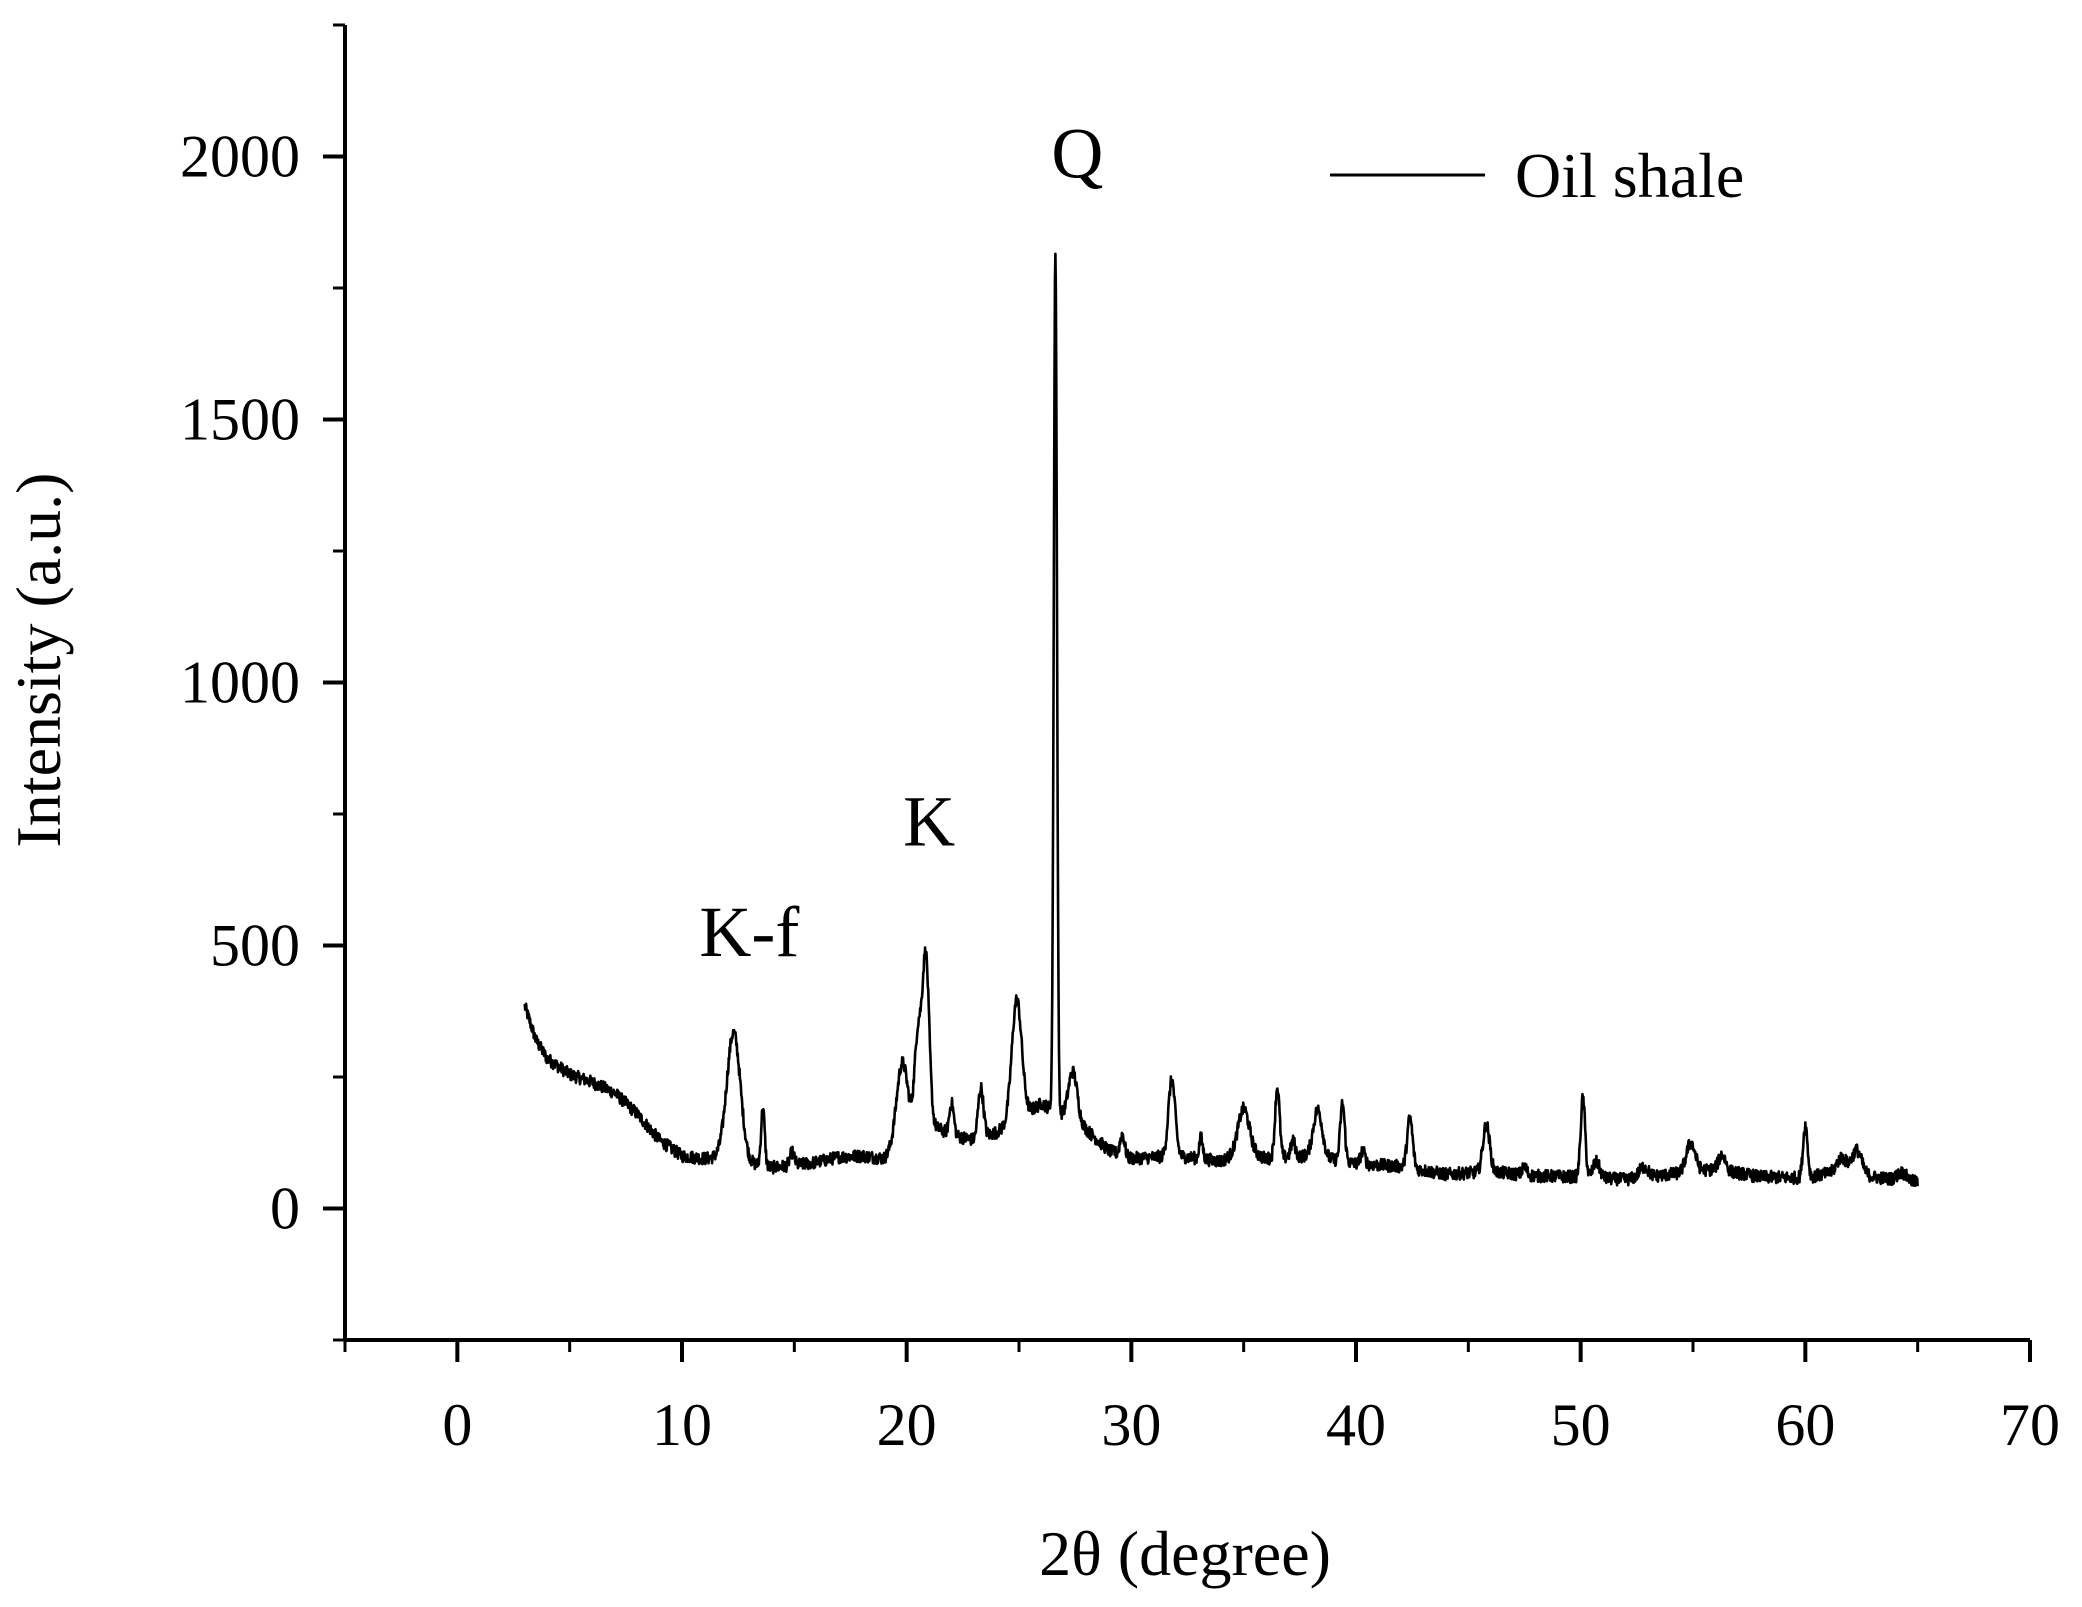  I want to click on x-tick-label: 30, so click(1131, 1425).